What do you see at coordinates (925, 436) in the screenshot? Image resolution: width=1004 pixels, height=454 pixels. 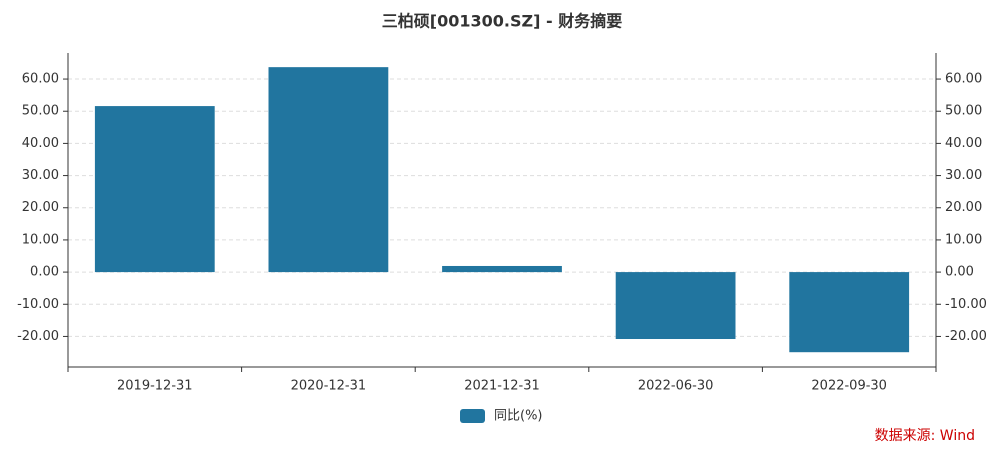 I see `source-note: 数据来源: Wind` at bounding box center [925, 436].